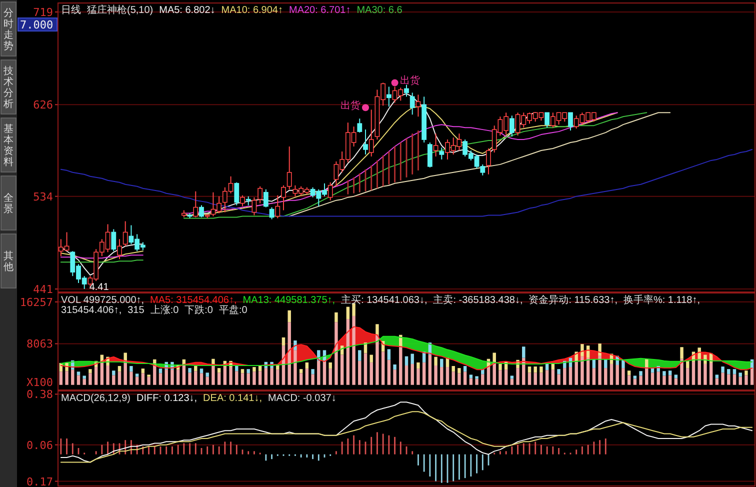 This screenshot has width=756, height=487. Describe the element at coordinates (136, 310) in the screenshot. I see `annotation: 315` at that location.